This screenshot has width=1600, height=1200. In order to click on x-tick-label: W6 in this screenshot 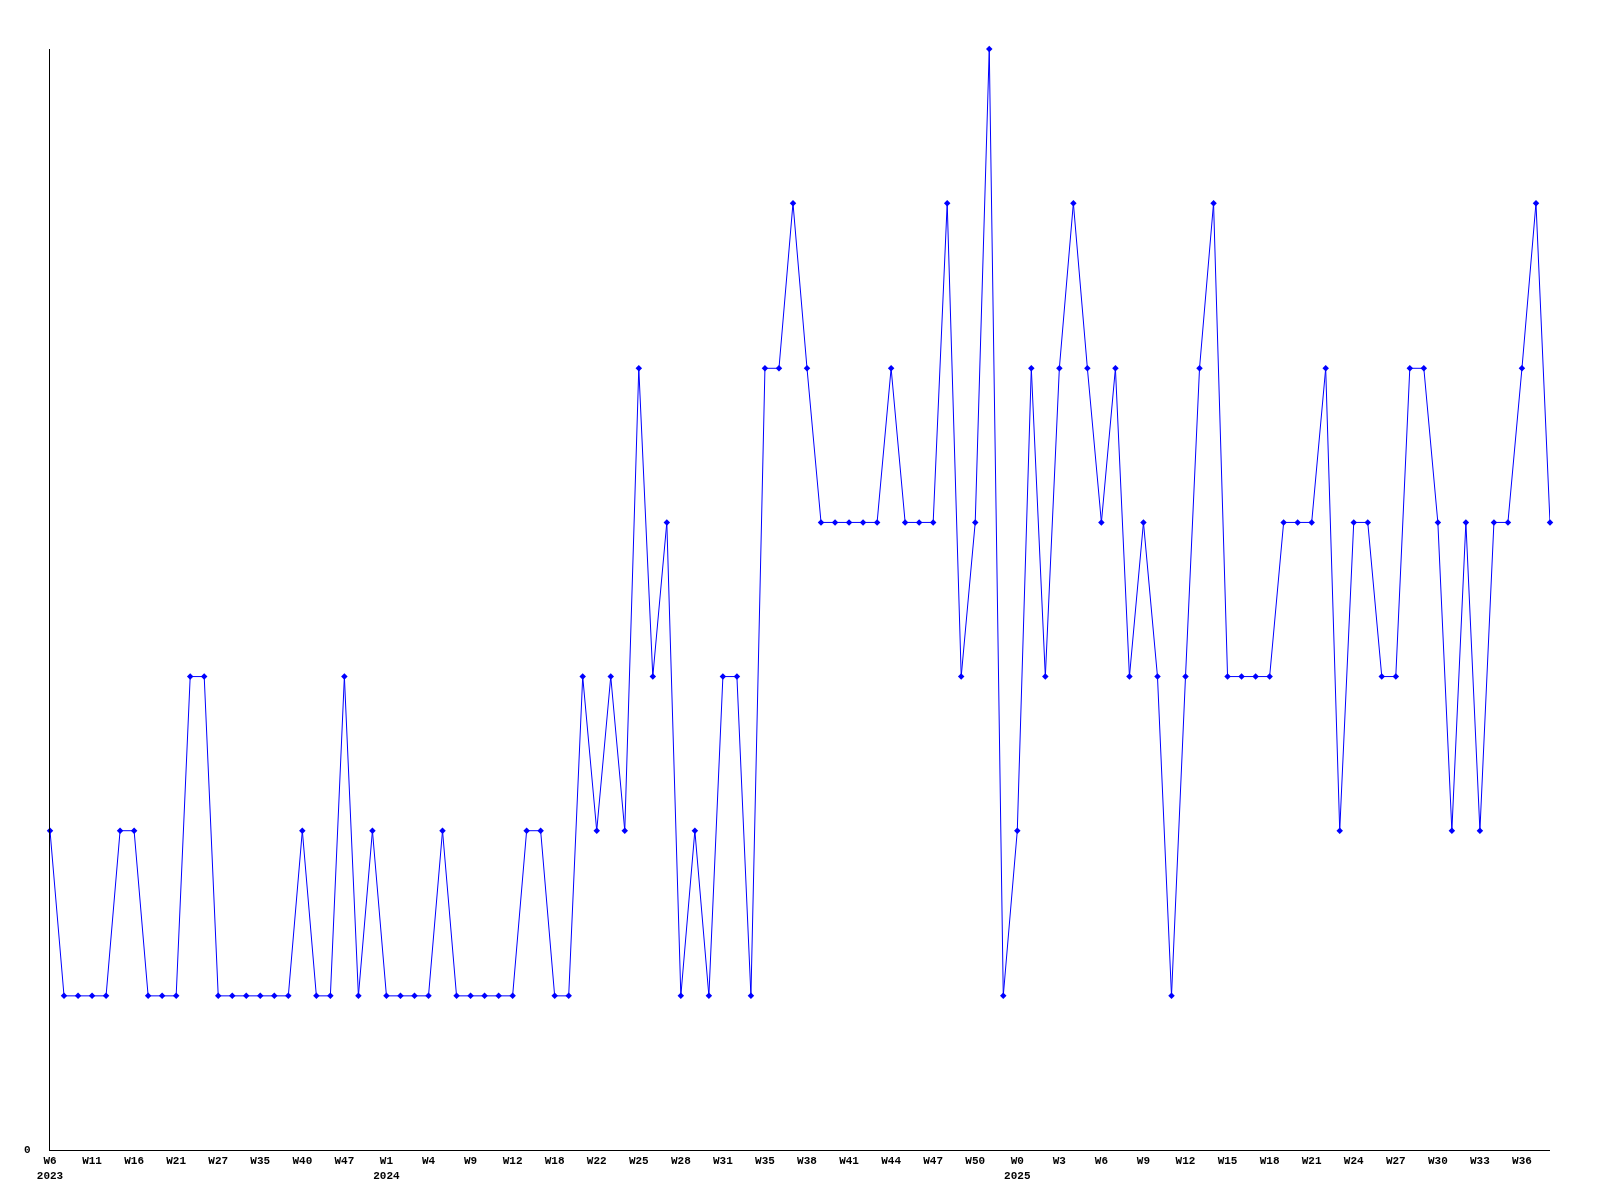, I will do `click(1101, 1161)`.